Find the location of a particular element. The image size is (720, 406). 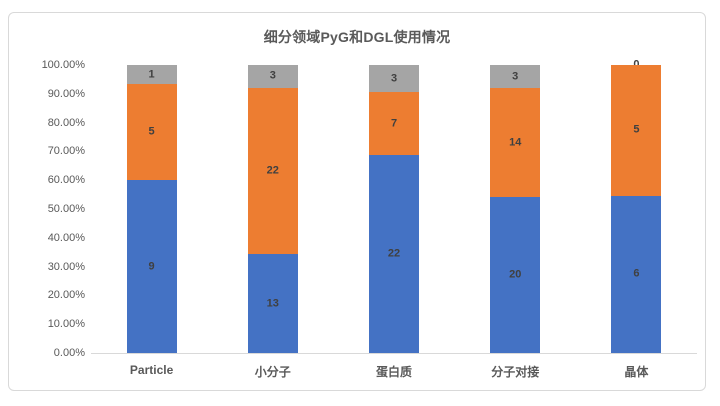

data-label: 14 is located at coordinates (515, 142).